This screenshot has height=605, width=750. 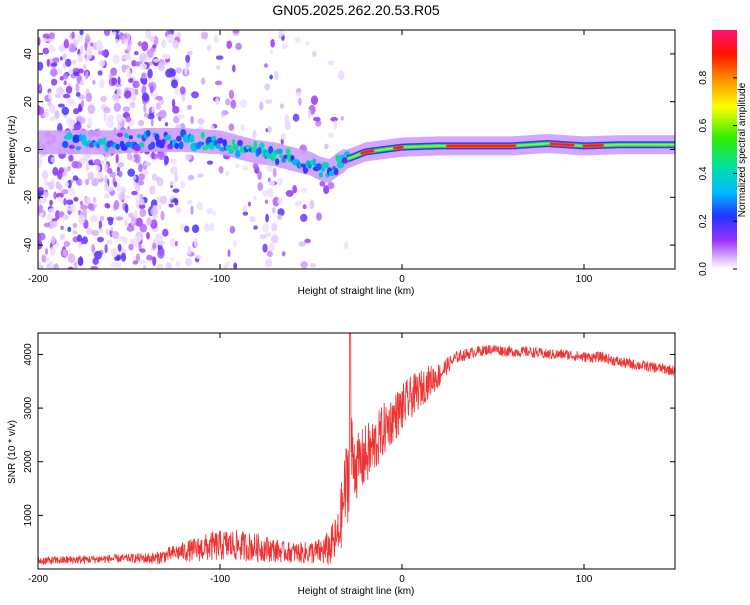 What do you see at coordinates (703, 221) in the screenshot?
I see `colorbar-tick-label: 0.2` at bounding box center [703, 221].